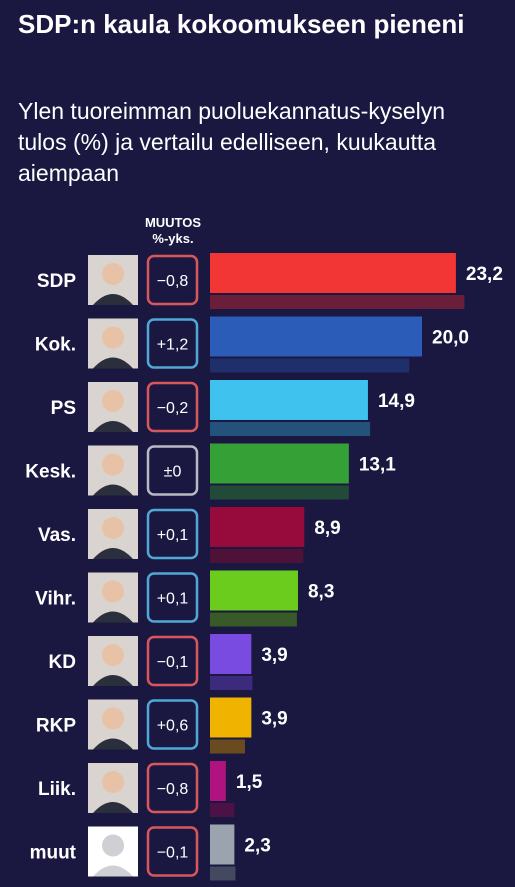 The width and height of the screenshot is (515, 887). I want to click on category-label: Vas., so click(57, 535).